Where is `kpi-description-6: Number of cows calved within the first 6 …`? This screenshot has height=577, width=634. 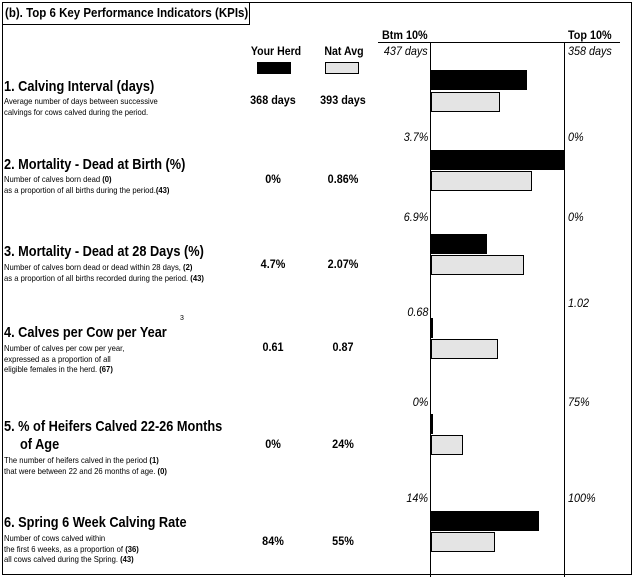 kpi-description-6: Number of cows calved within the first 6 … is located at coordinates (71, 549).